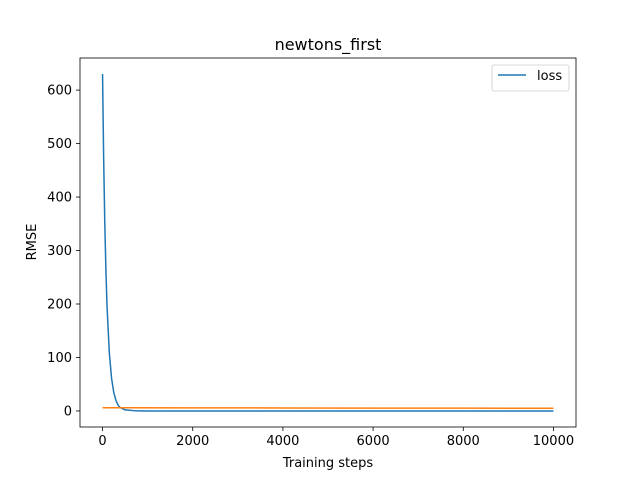  I want to click on x-tick-label: 6000, so click(373, 441).